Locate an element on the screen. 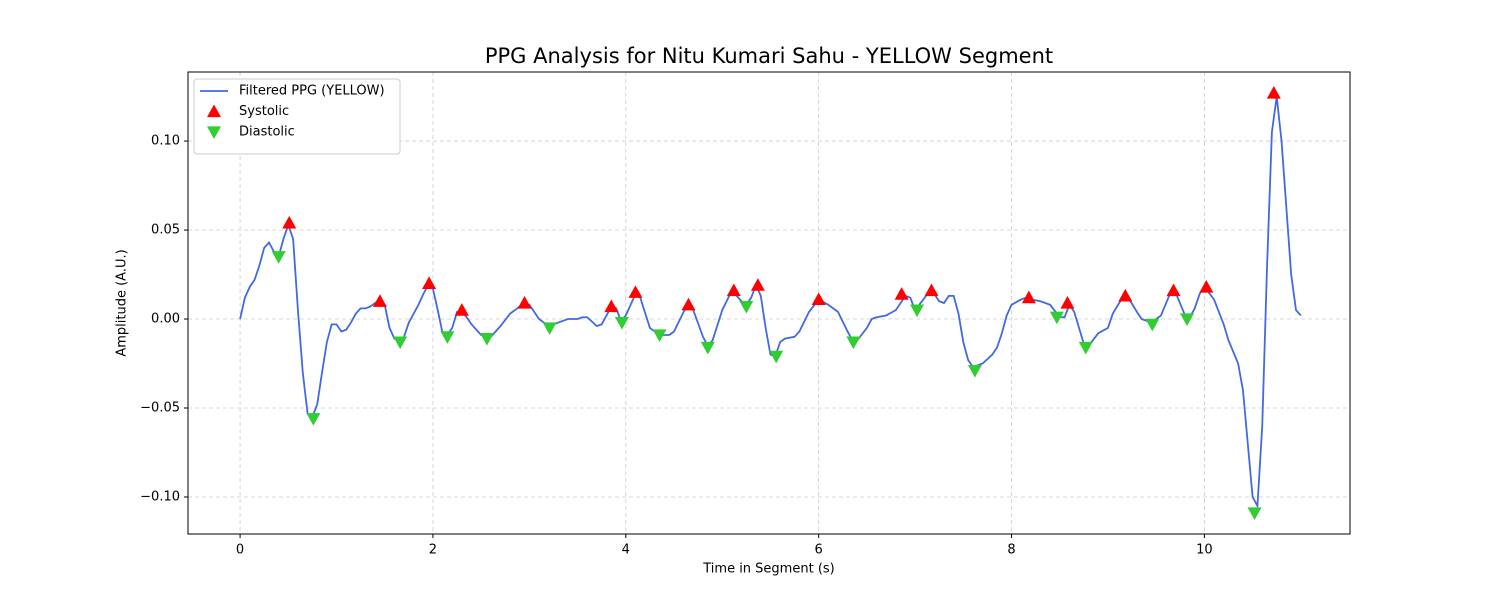  y-tick-label: 0.05 is located at coordinates (165, 230).